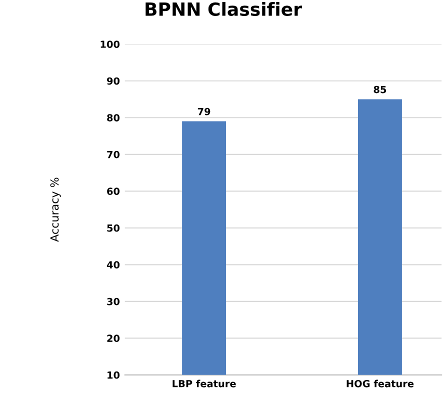 The height and width of the screenshot is (401, 446). What do you see at coordinates (113, 302) in the screenshot?
I see `y-tick-label: 30` at bounding box center [113, 302].